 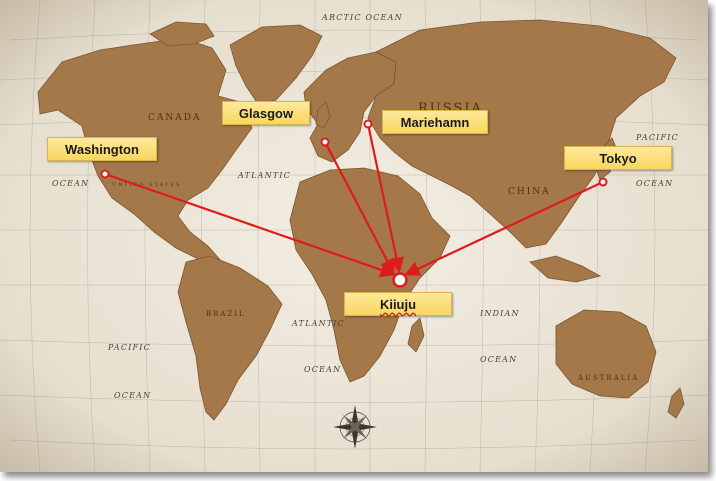 I want to click on ocean-label-atlantic-north: ATLANTIC, so click(x=264, y=175).